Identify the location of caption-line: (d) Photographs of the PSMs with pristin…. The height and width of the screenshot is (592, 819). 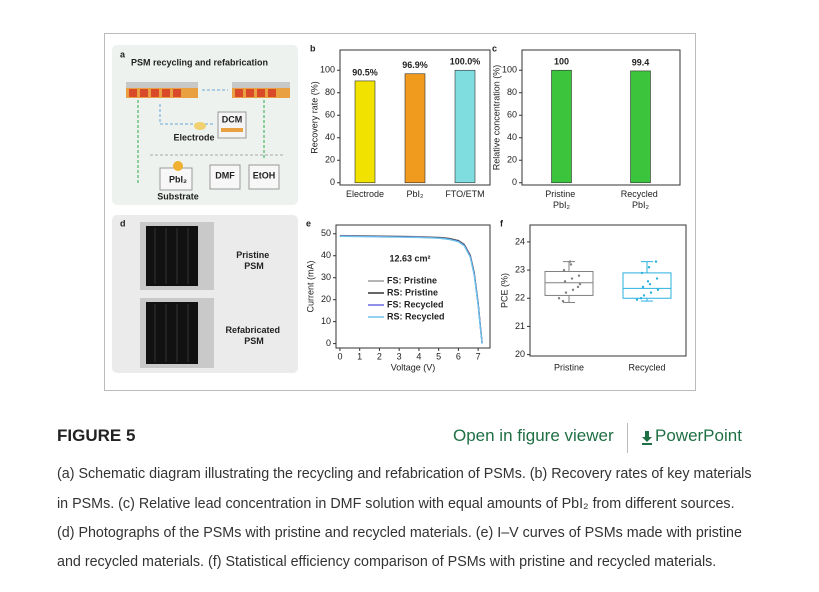
(399, 533).